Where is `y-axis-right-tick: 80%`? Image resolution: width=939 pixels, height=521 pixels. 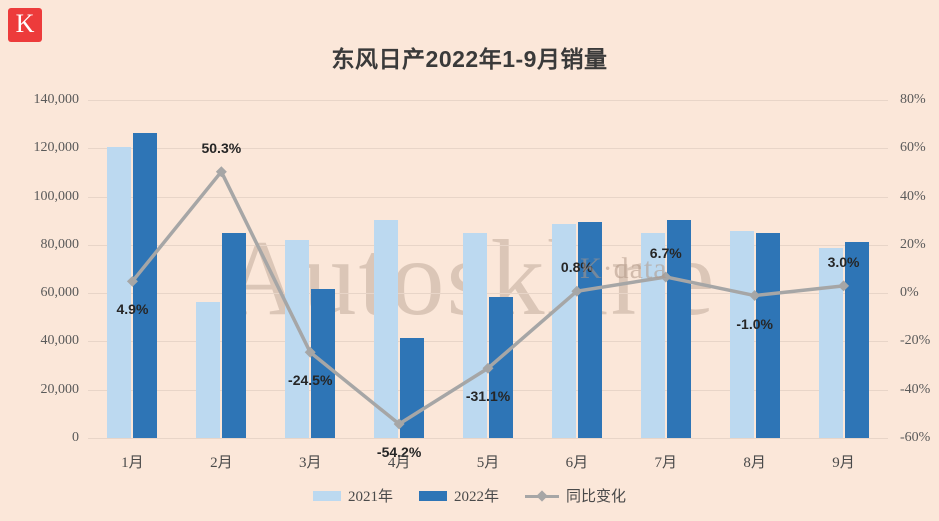
y-axis-right-tick: 80% is located at coordinates (913, 99).